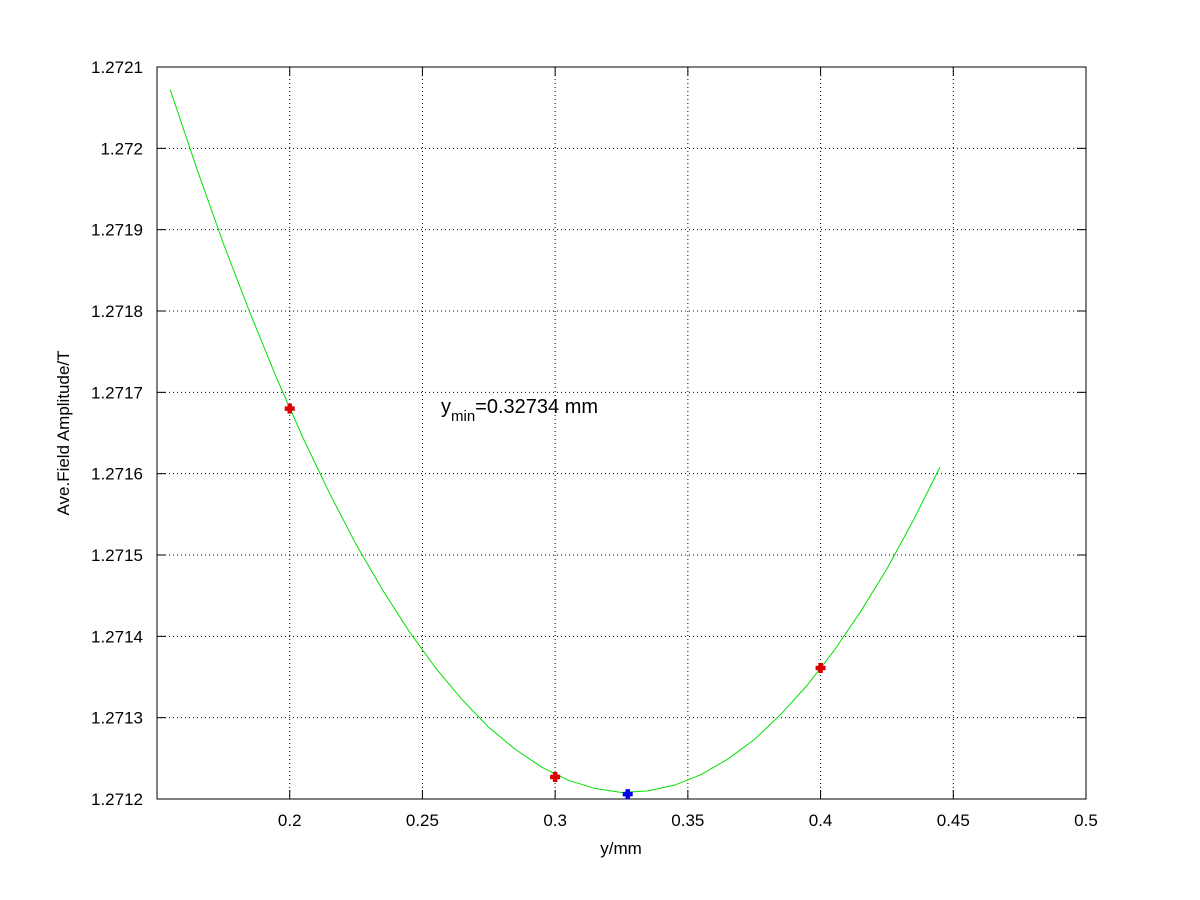 The image size is (1200, 900). I want to click on x-tick-label: 0.5, so click(1086, 820).